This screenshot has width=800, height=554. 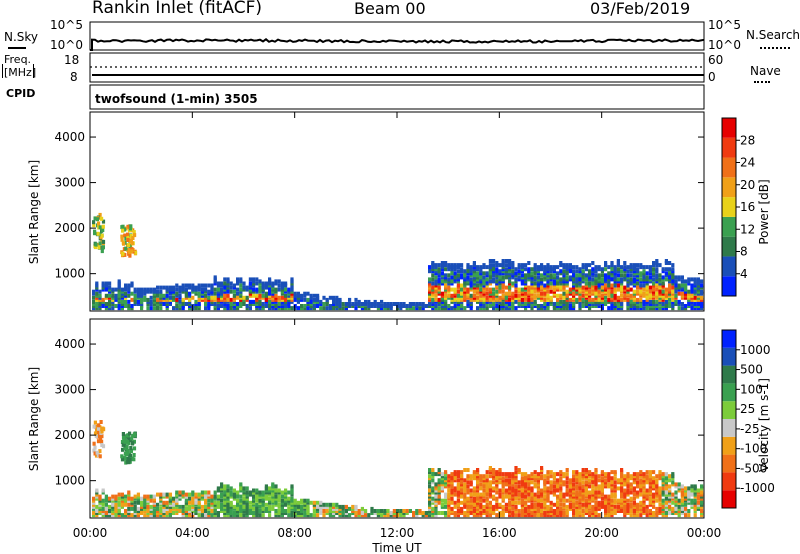 What do you see at coordinates (176, 99) in the screenshot?
I see `cpid-program: twofsound (1-min) 3505` at bounding box center [176, 99].